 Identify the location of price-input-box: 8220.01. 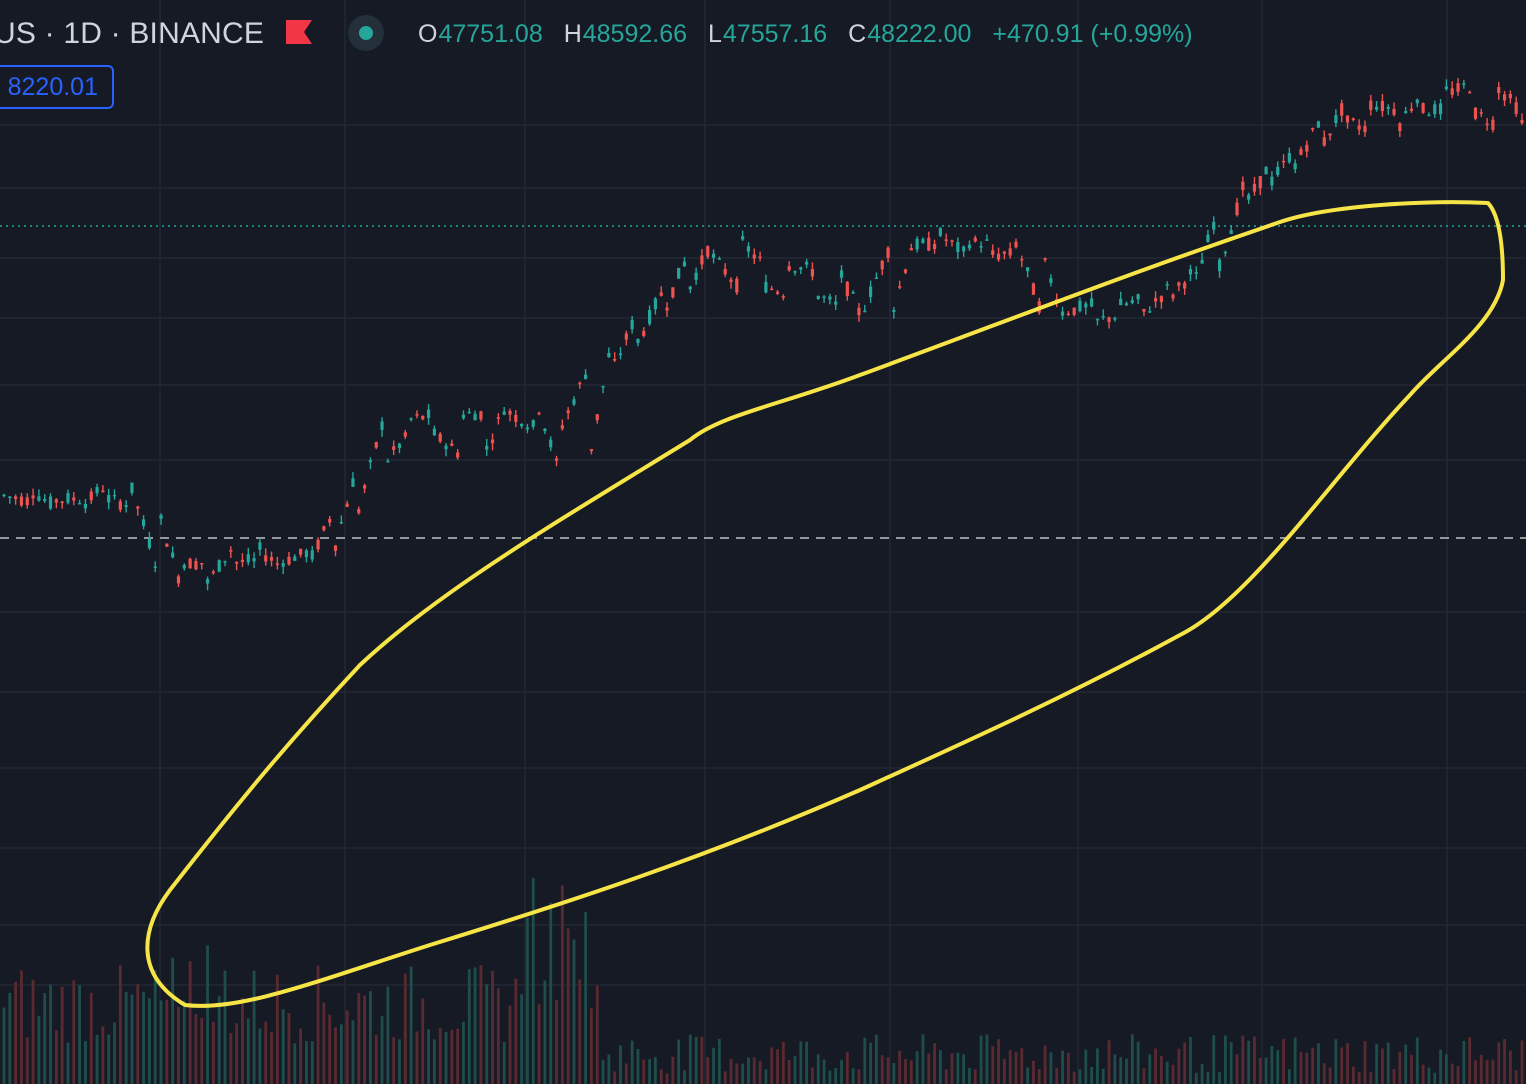
(57, 87).